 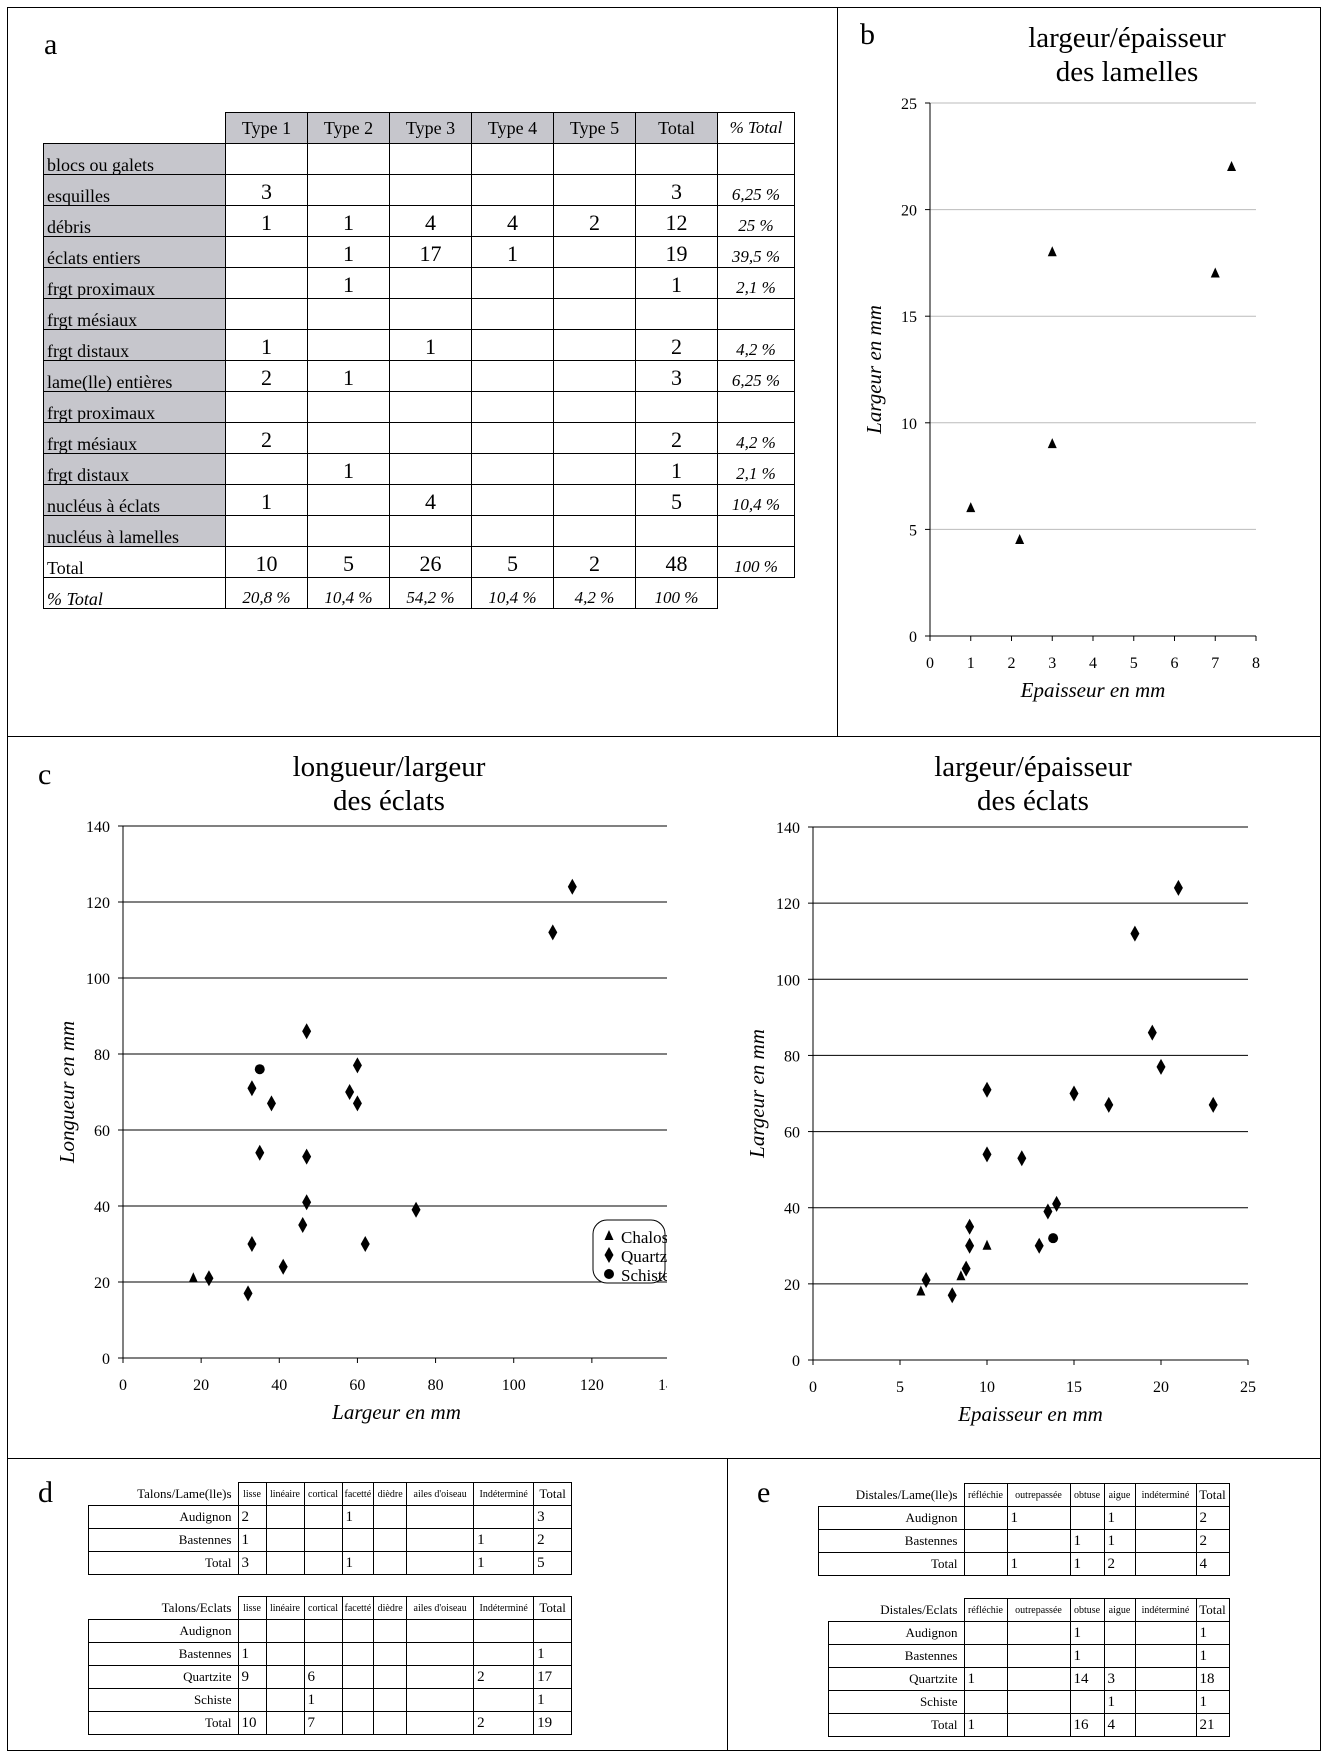 I want to click on chart-c1-x-tick-label: 60, so click(x=357, y=1385).